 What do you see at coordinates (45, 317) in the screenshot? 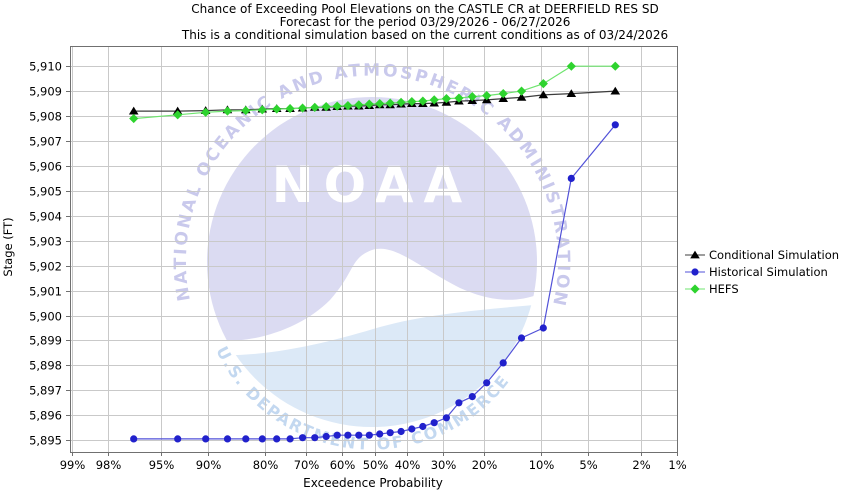
I see `svg-text: 5,900` at bounding box center [45, 317].